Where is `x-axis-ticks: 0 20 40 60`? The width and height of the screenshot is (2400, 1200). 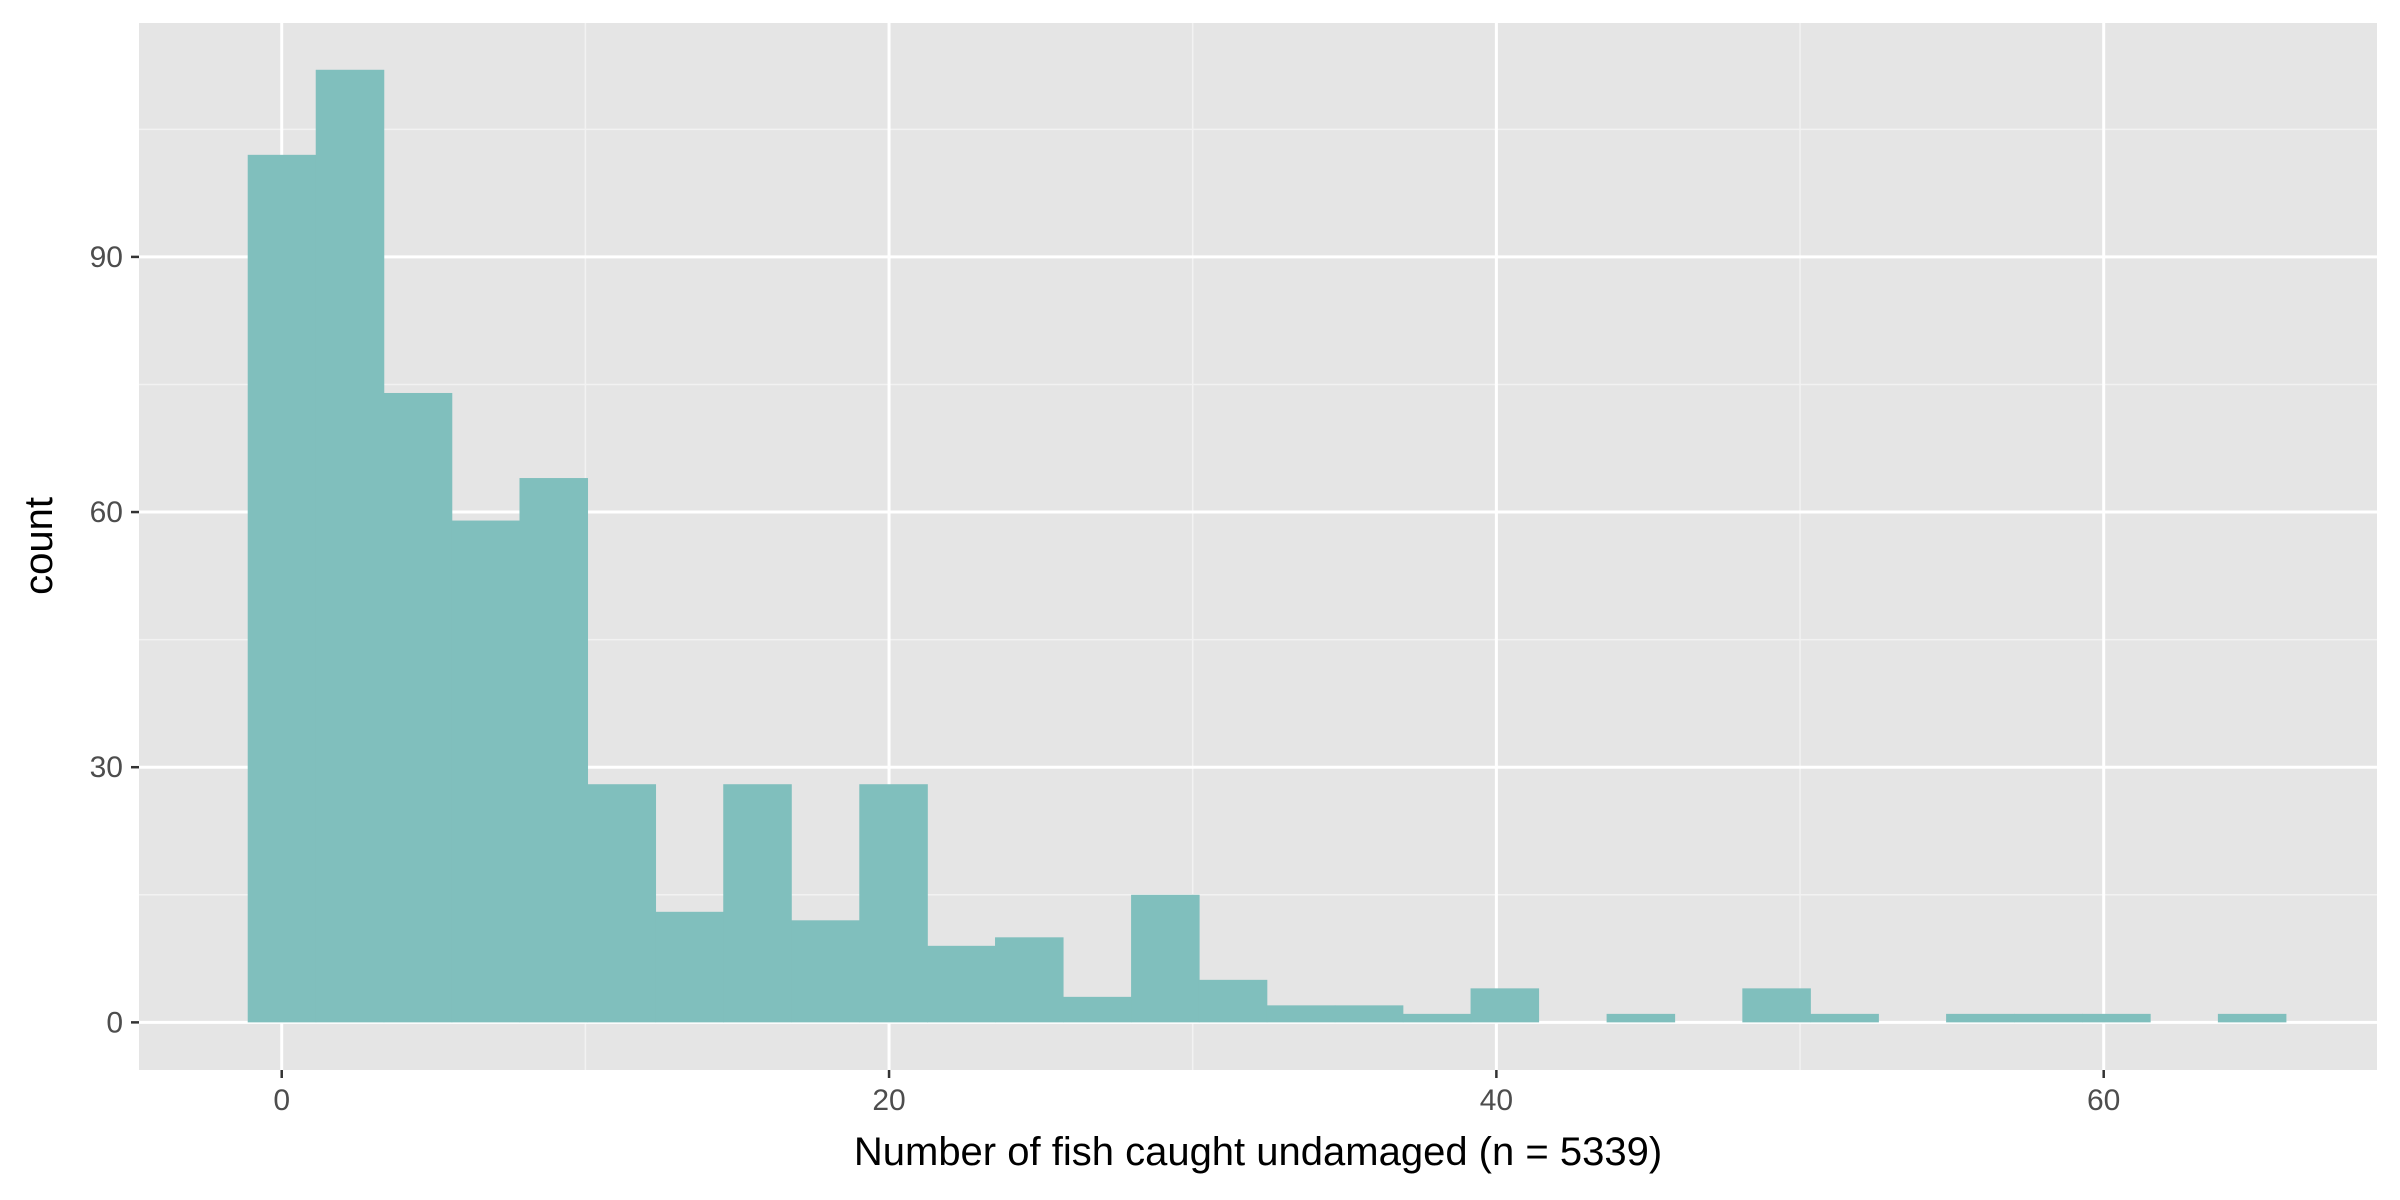
x-axis-ticks: 0 20 40 60 is located at coordinates (1196, 1093).